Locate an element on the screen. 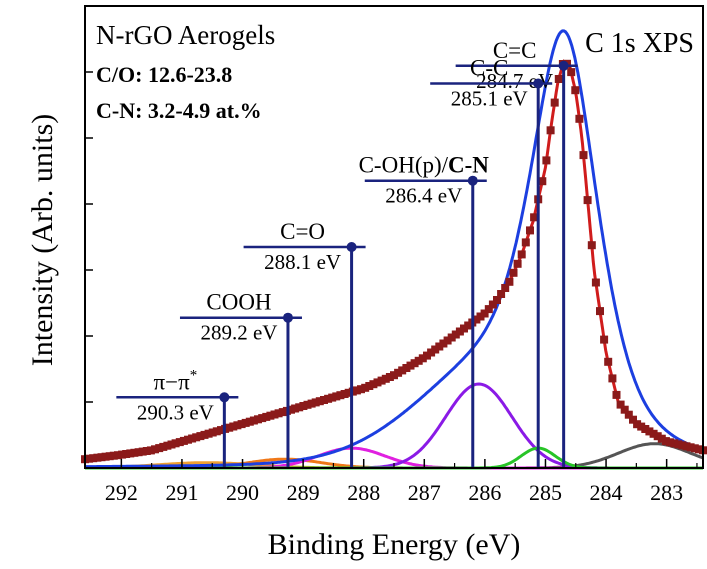 The width and height of the screenshot is (707, 569). annotation-energy: 288.1 eV is located at coordinates (302, 262).